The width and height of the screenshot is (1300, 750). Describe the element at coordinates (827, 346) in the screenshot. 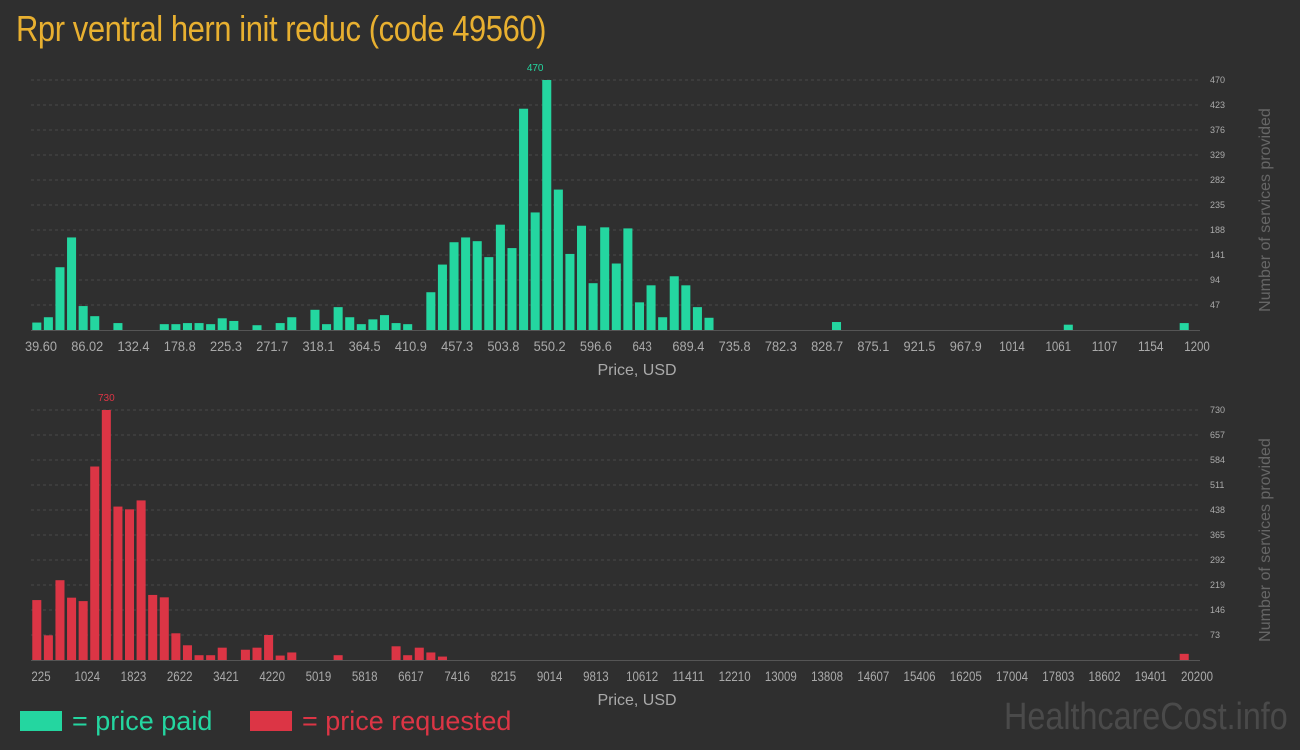

I see `paid-x-tick-label: 828.7` at that location.